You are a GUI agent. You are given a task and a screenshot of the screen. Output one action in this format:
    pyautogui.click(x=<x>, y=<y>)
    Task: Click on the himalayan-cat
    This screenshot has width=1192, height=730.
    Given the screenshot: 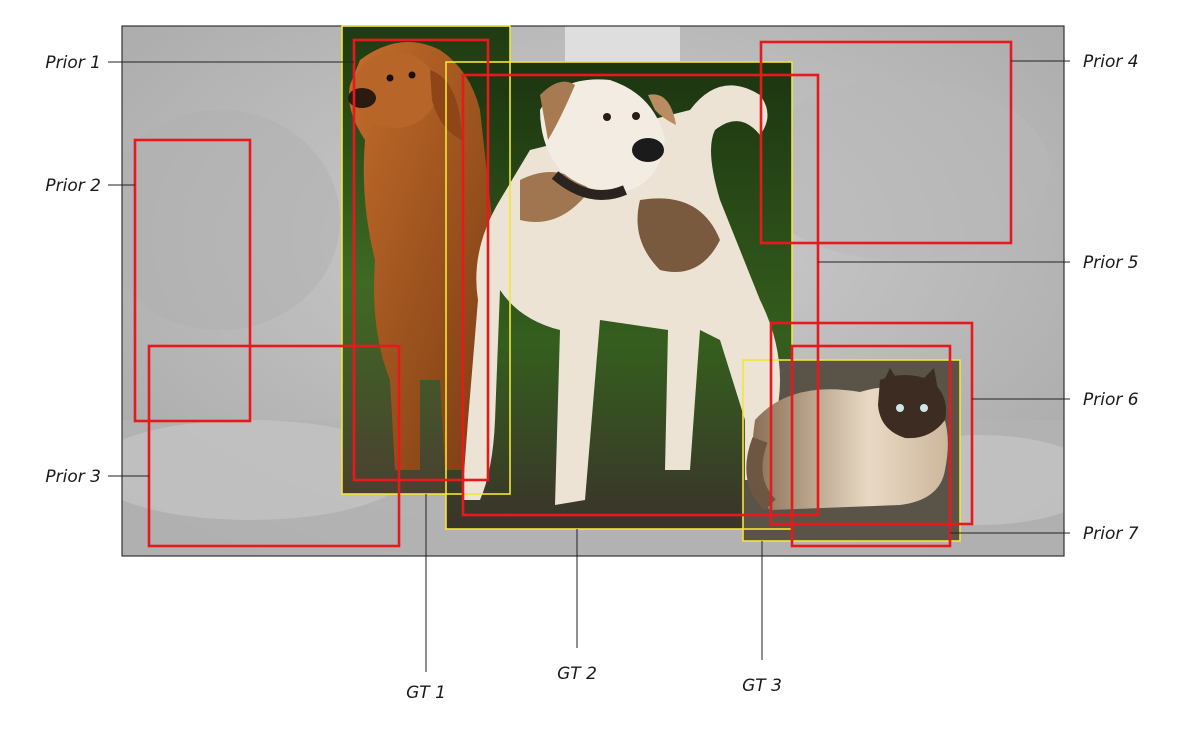 What is the action you would take?
    pyautogui.click(x=847, y=439)
    